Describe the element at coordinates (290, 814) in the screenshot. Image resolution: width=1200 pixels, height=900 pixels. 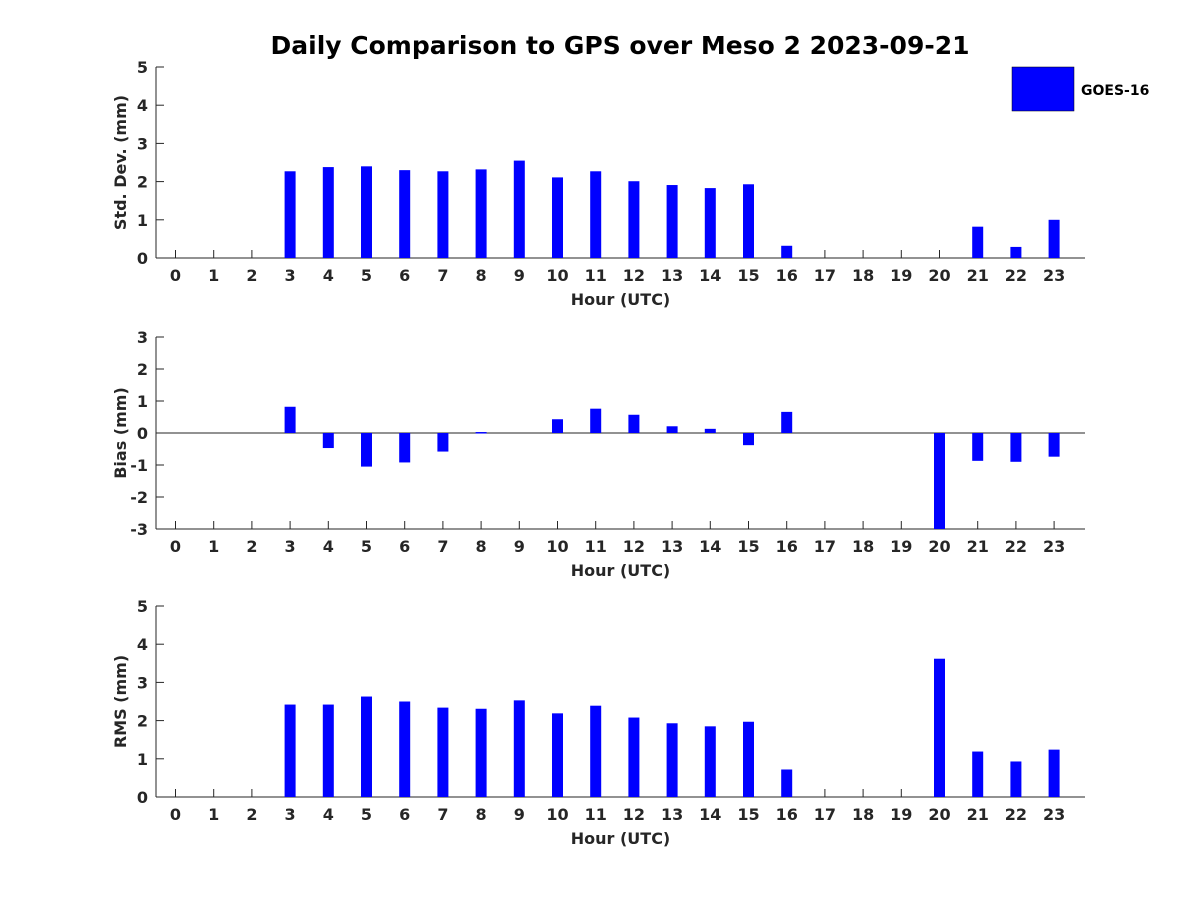
I see `x-tick-label: 3` at that location.